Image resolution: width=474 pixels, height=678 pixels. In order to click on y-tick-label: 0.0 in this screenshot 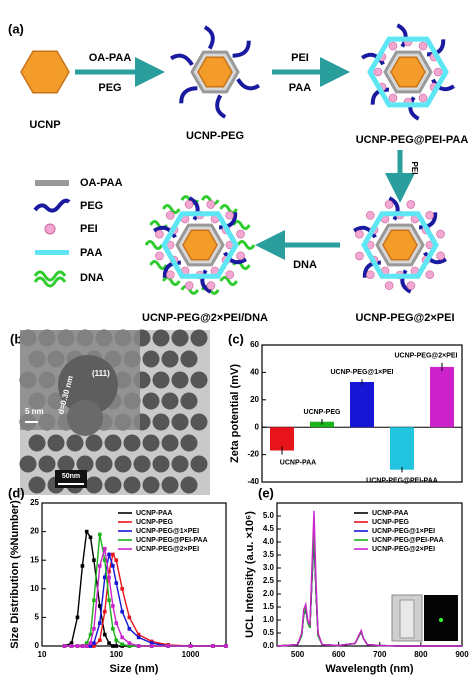, I will do `click(269, 645)`.